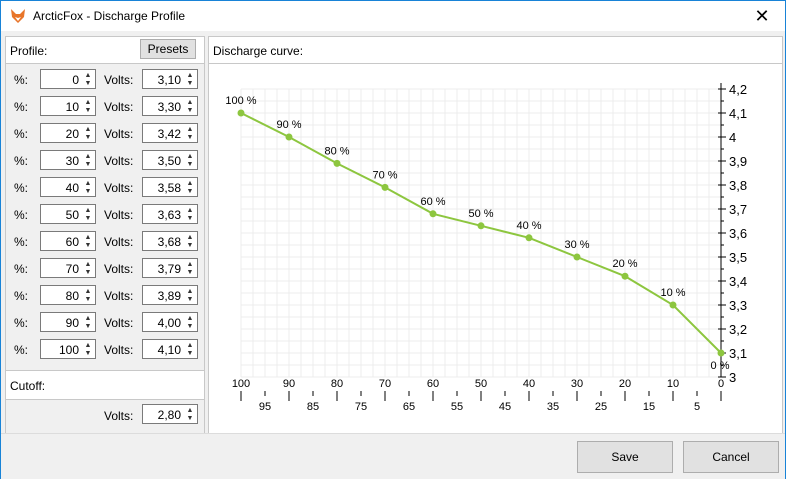  I want to click on percent-spinbox: 50 ▲ ▼, so click(68, 214).